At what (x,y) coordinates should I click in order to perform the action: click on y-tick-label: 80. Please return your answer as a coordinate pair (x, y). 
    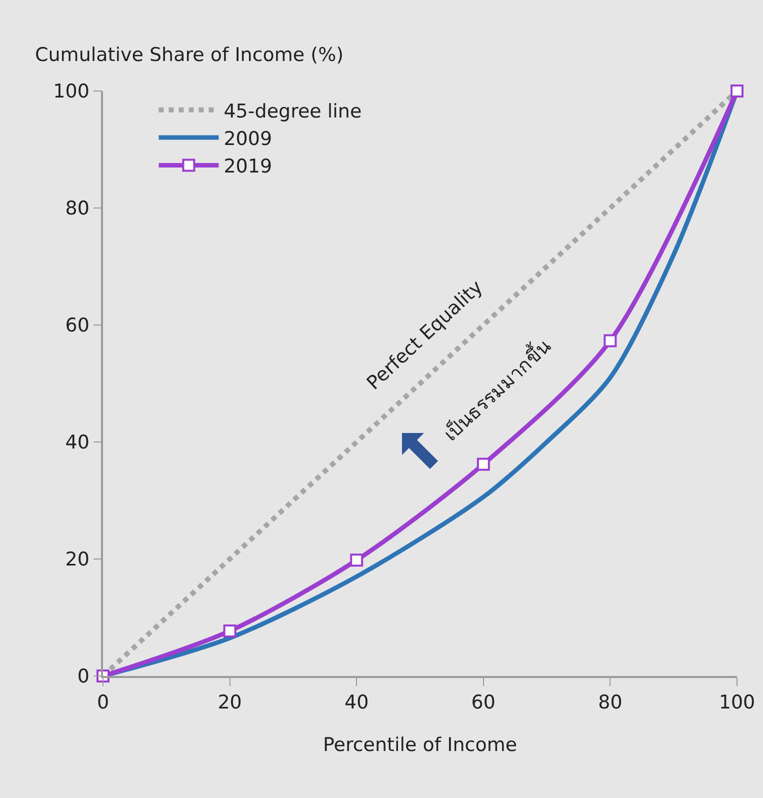
    Looking at the image, I should click on (77, 209).